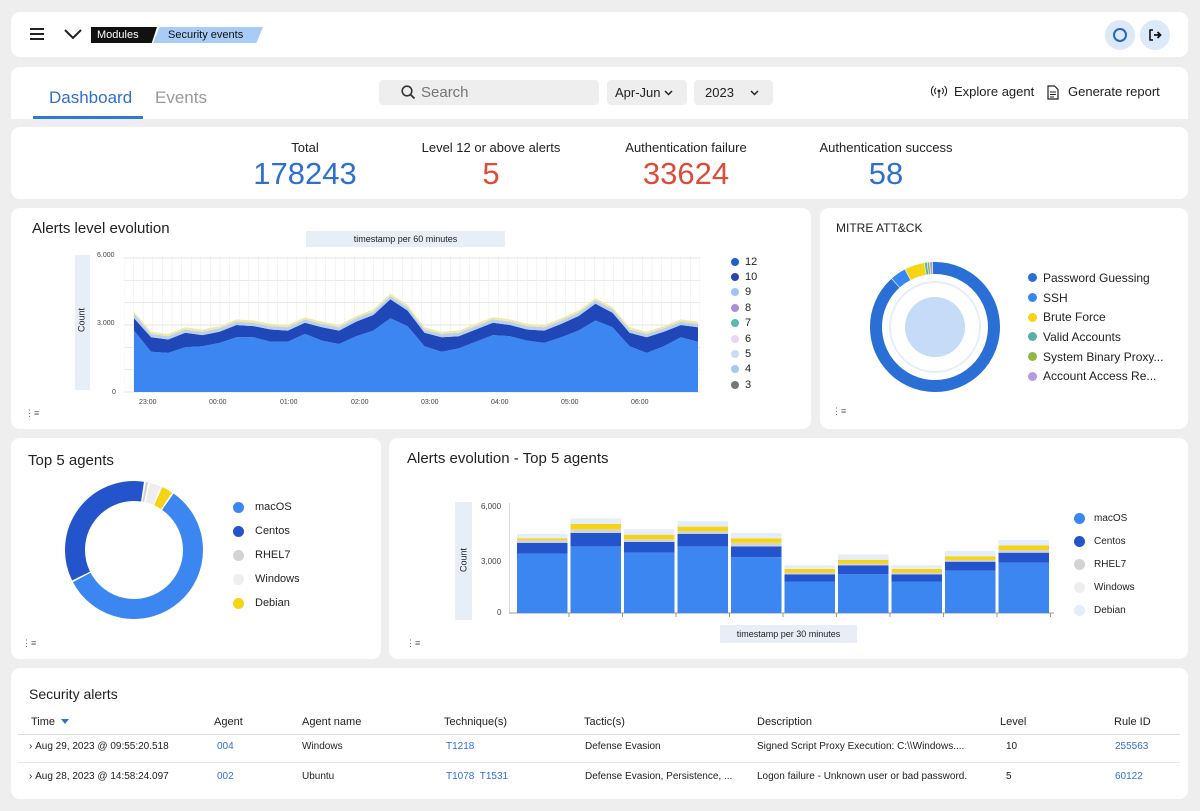 This screenshot has height=811, width=1200. I want to click on column-header-agent-name: Agent name, so click(332, 722).